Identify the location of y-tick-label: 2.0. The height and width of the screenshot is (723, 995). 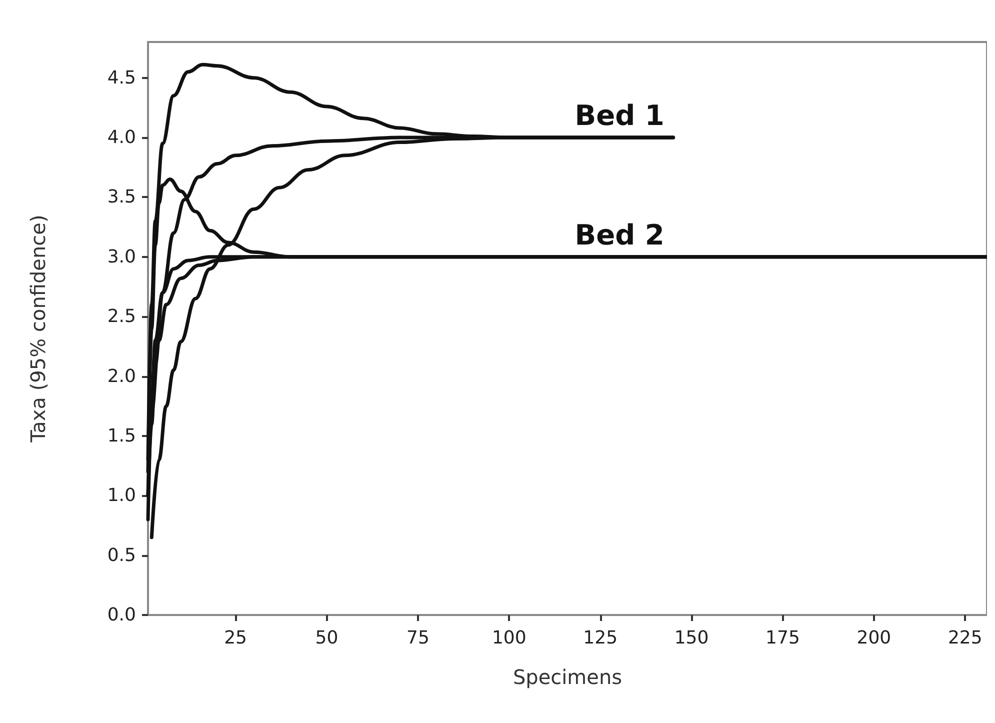
(121, 376).